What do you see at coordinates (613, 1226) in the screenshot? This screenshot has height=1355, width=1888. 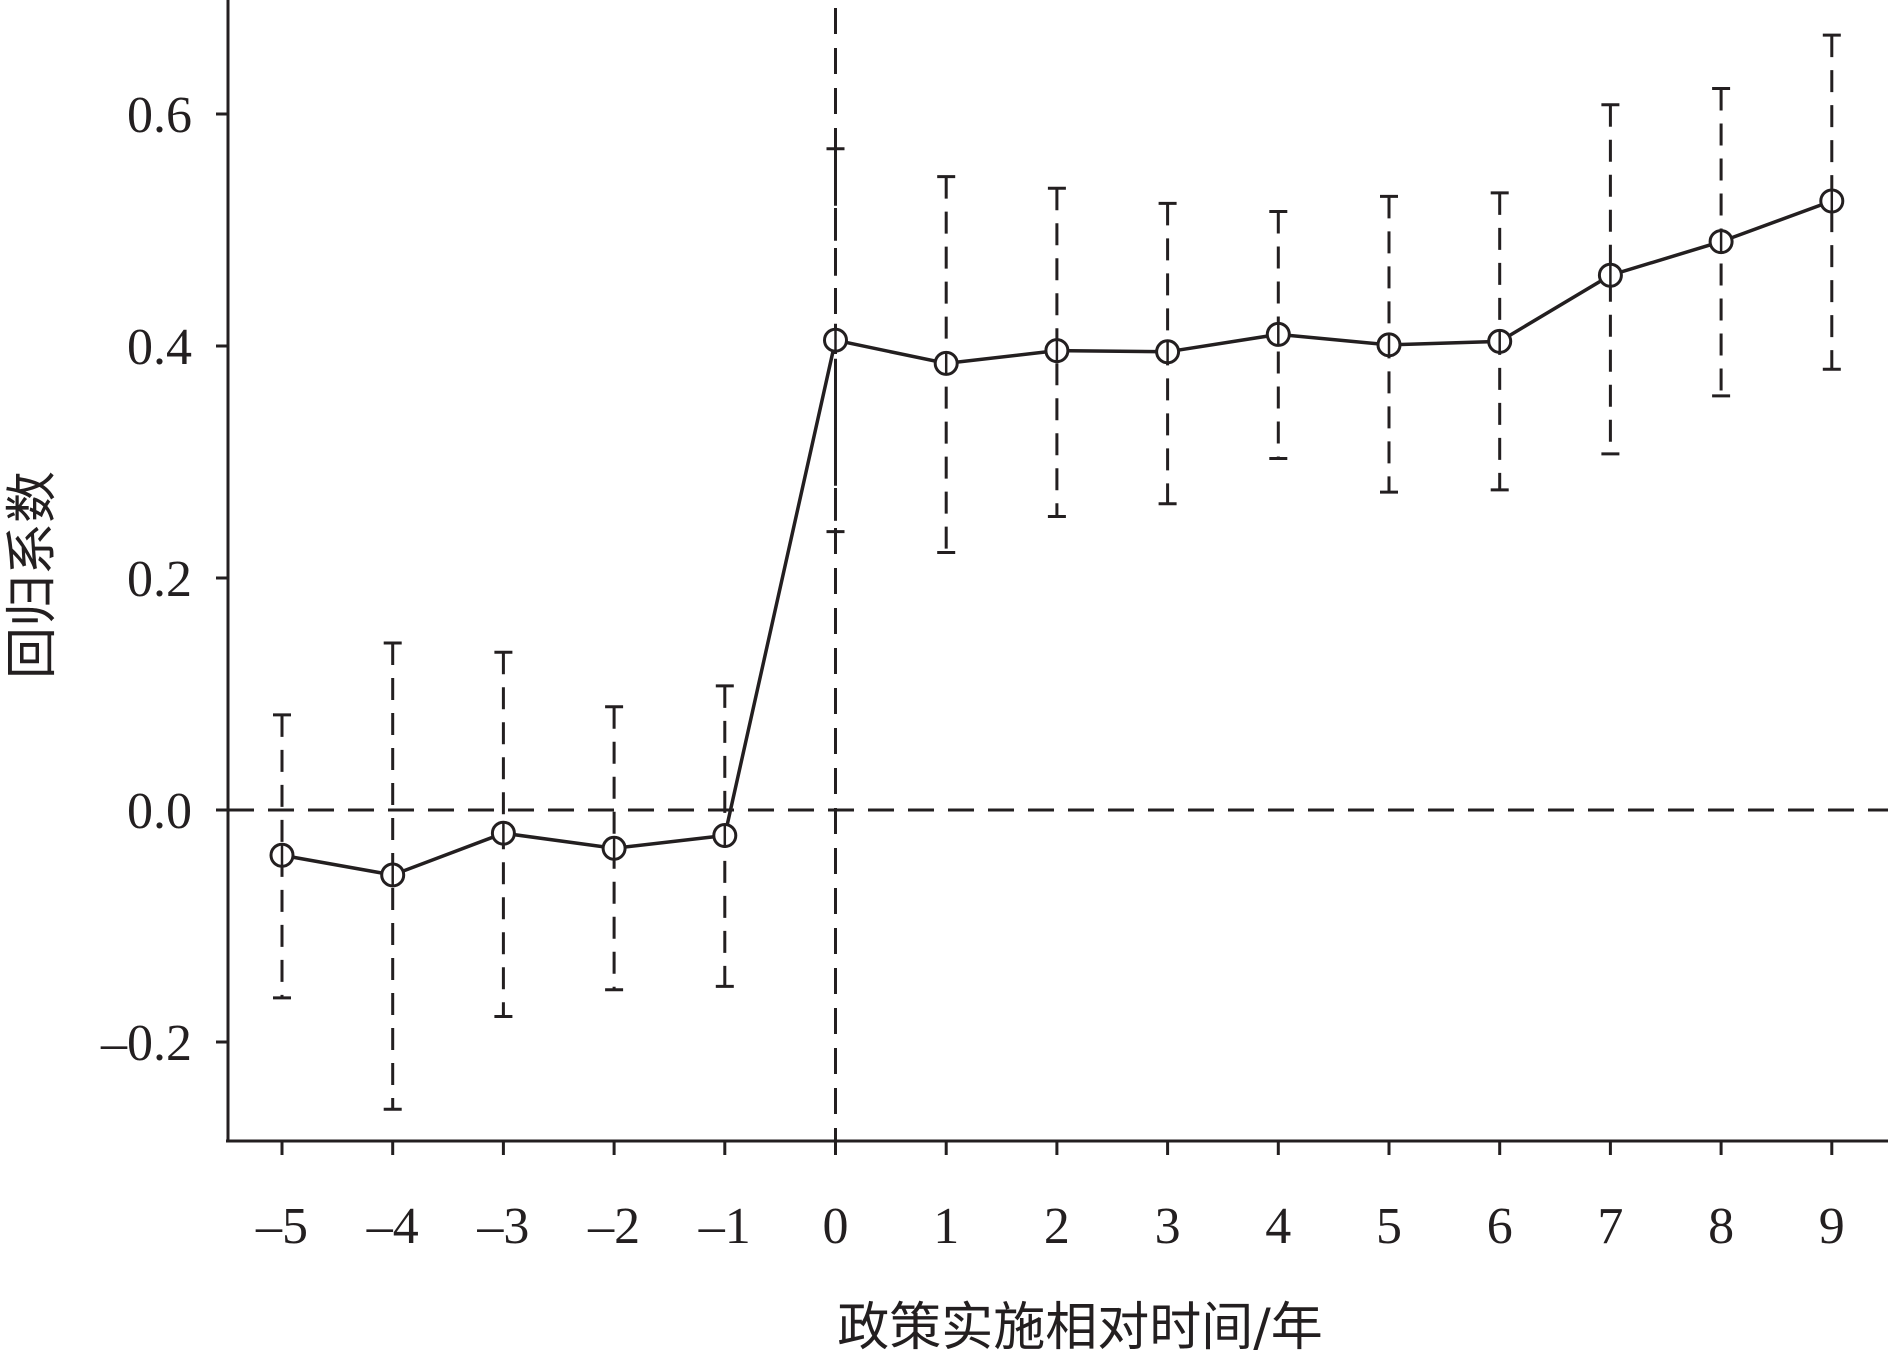 I see `x-tick-label: –2` at bounding box center [613, 1226].